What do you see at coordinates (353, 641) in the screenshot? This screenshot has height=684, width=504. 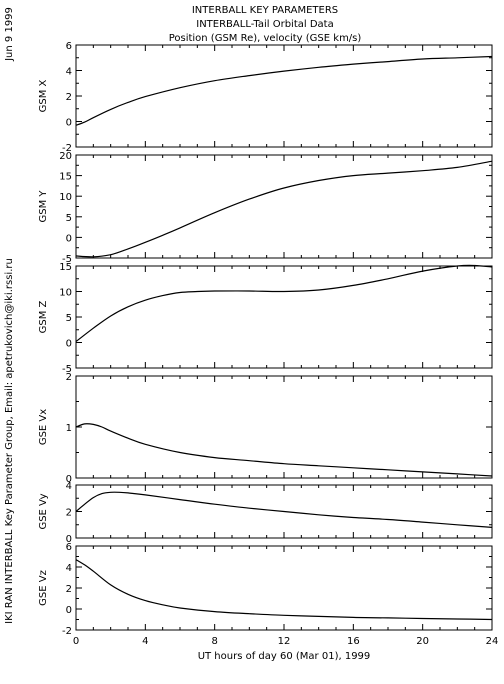 I see `x-tick-label: 16` at bounding box center [353, 641].